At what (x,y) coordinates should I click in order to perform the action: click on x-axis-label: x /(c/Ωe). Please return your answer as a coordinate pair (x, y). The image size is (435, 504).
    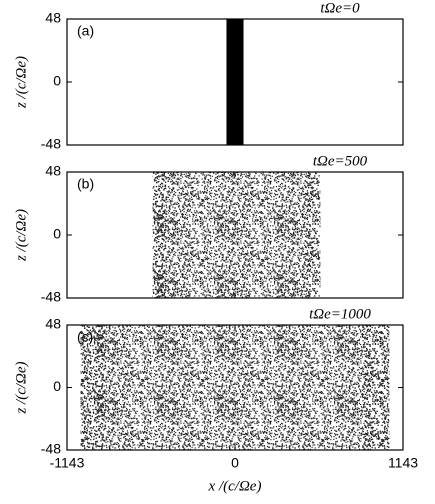
    Looking at the image, I should click on (235, 486).